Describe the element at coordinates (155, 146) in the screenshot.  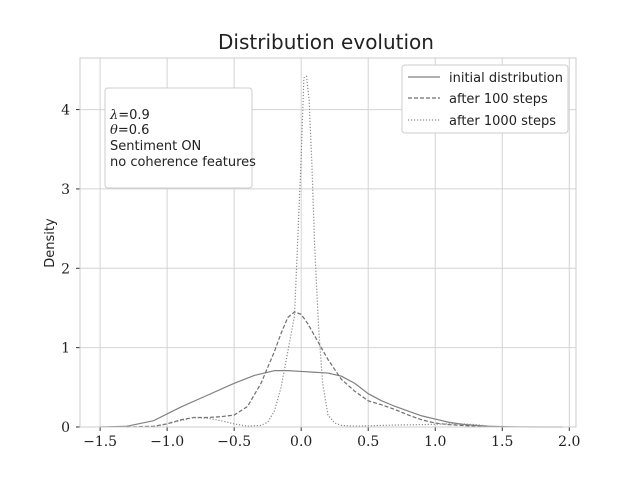
I see `annotation-sentiment: Sentiment ON` at that location.